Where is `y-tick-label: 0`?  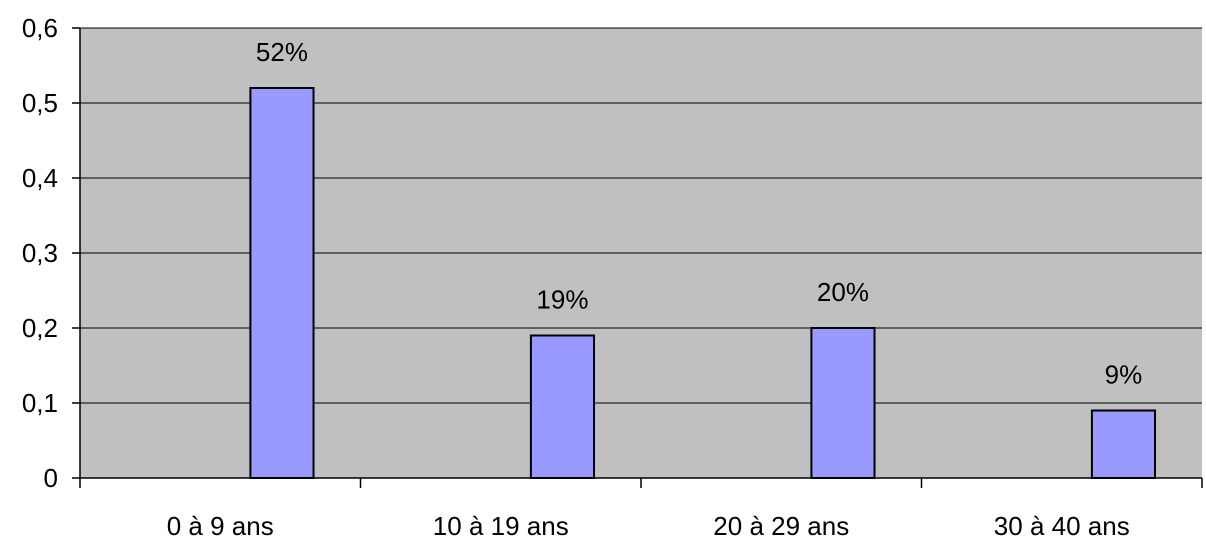
y-tick-label: 0 is located at coordinates (51, 478).